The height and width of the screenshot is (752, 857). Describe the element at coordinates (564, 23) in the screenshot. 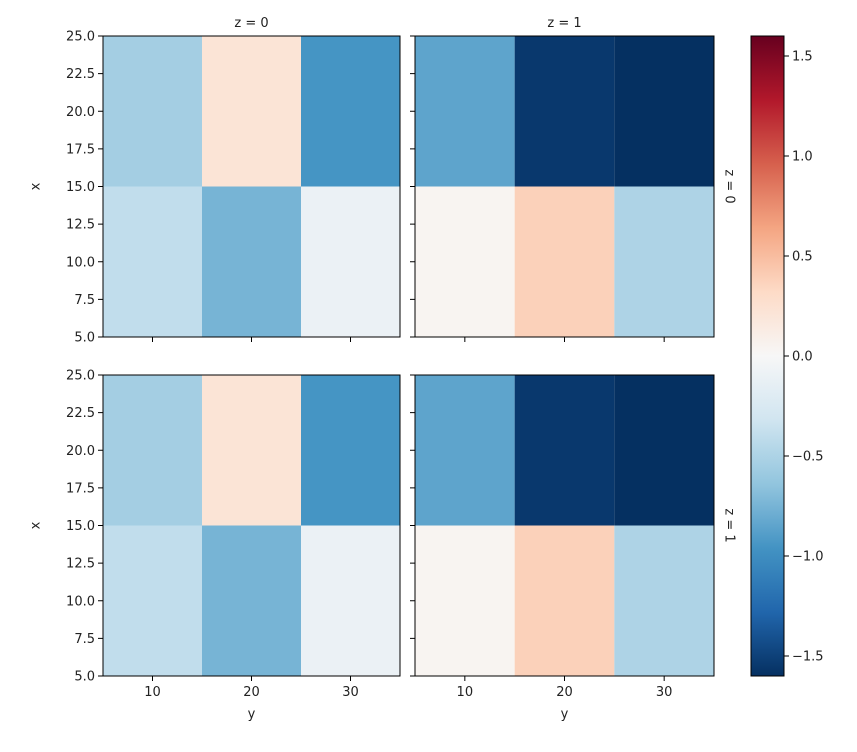

I see `facet-column-title: z = 1` at that location.